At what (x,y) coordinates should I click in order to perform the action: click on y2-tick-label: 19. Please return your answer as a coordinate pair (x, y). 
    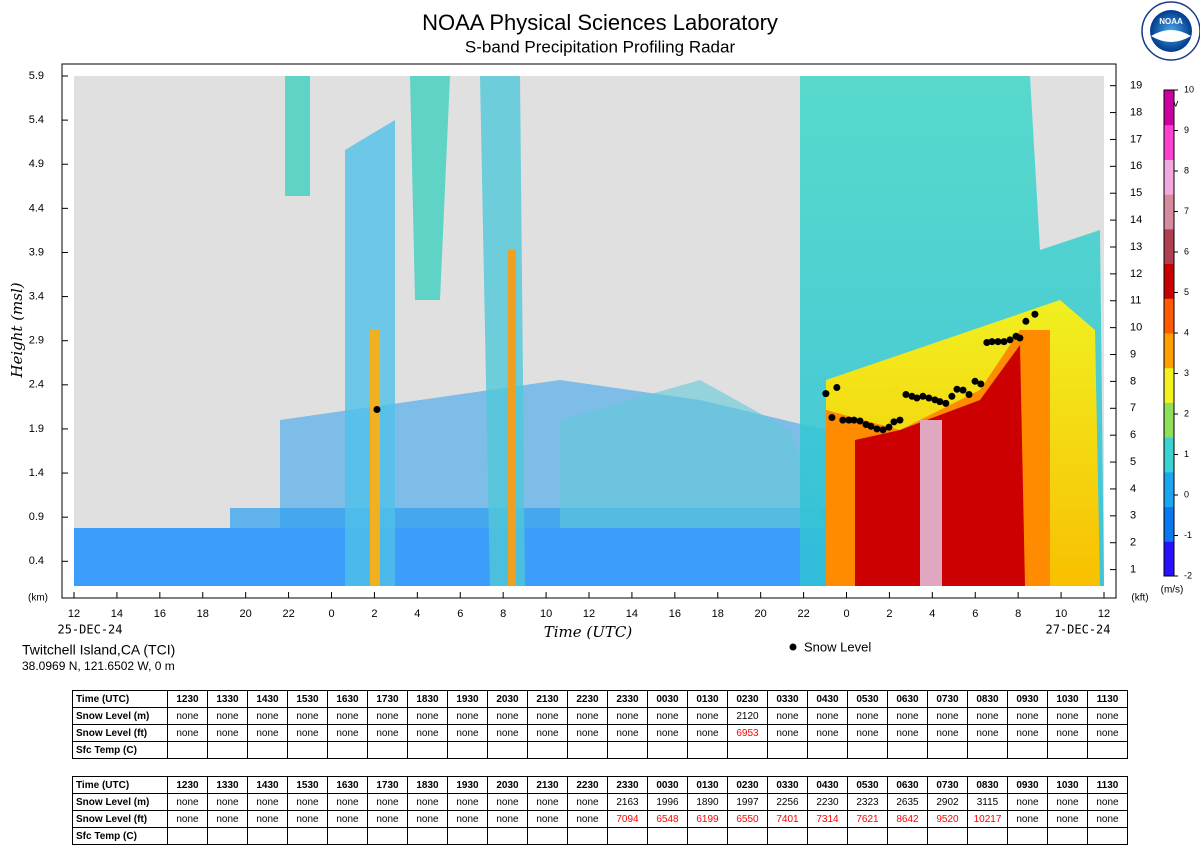
    Looking at the image, I should click on (1136, 86).